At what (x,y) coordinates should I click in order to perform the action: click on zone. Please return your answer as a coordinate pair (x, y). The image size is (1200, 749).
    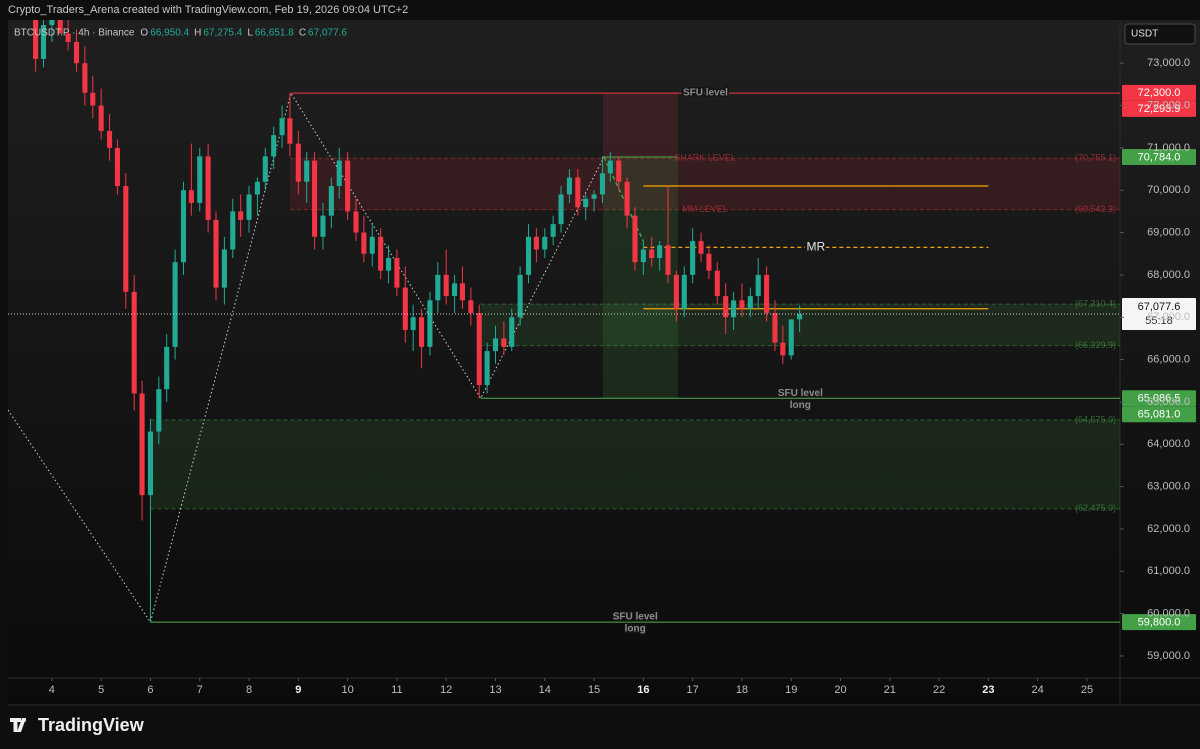
    Looking at the image, I should click on (704, 184).